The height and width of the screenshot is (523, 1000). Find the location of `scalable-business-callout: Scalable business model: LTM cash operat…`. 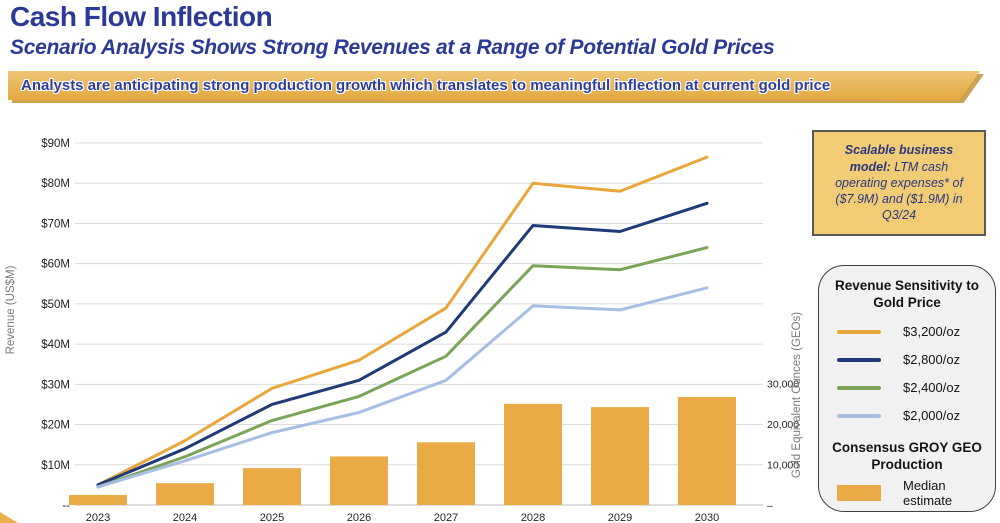

scalable-business-callout: Scalable business model: LTM cash operat… is located at coordinates (899, 183).